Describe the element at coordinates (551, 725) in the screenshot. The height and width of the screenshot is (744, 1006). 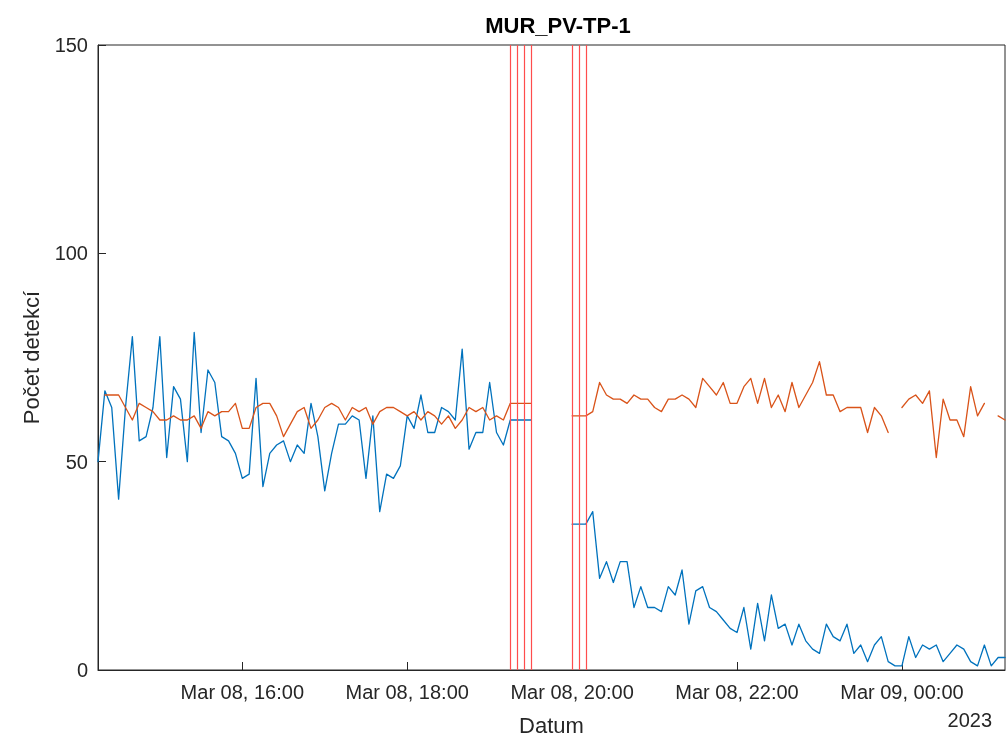
I see `x-axis-title: Datum` at that location.